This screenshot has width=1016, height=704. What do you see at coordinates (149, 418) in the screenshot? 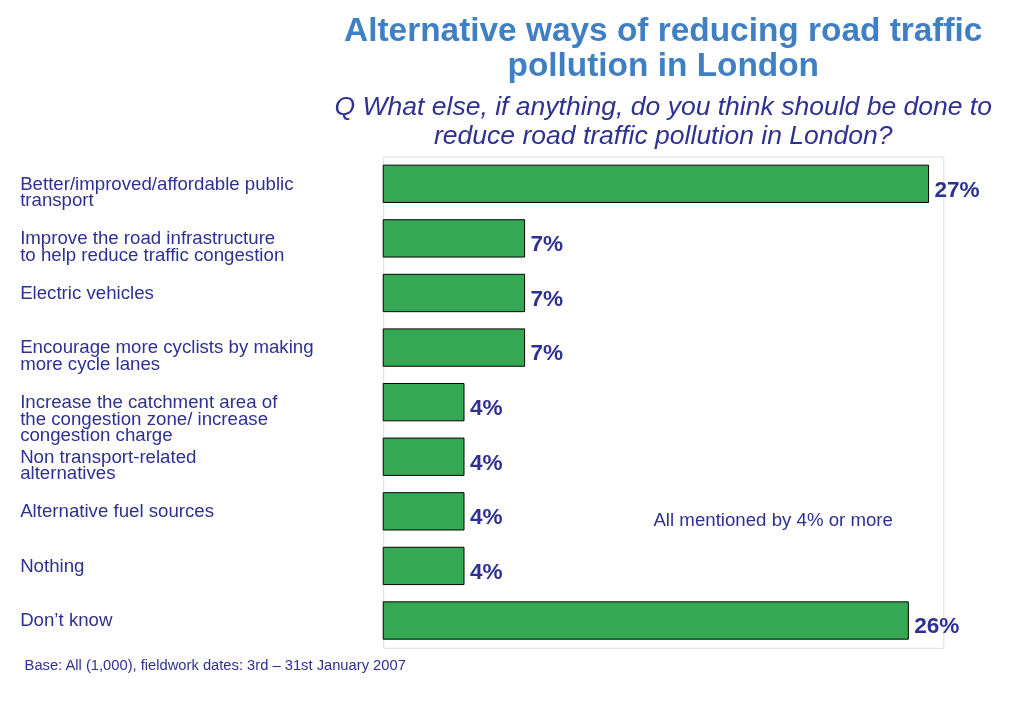
I see `y-tick-label: Increase the catchment area of the congestion zone/ increase congestion charge` at bounding box center [149, 418].